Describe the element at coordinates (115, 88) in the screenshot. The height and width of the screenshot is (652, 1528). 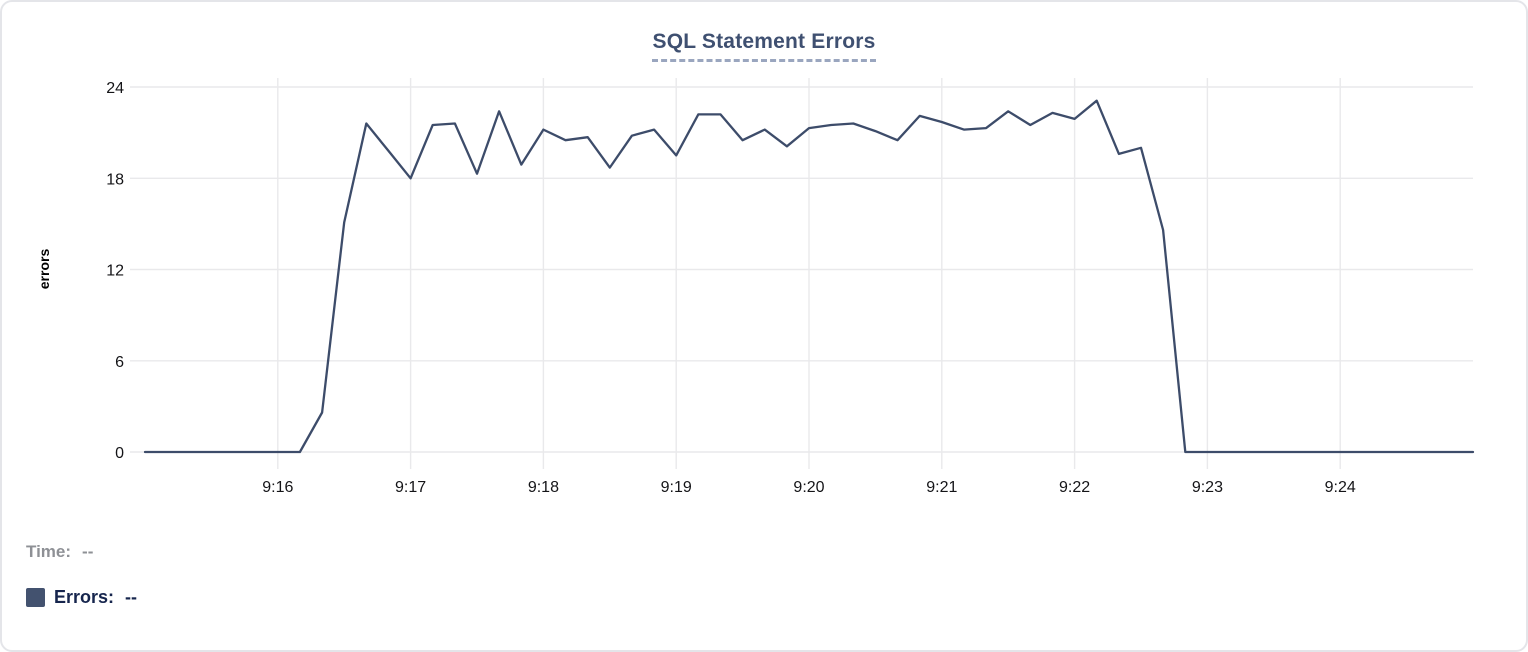
I see `y-tick-label: 24` at that location.